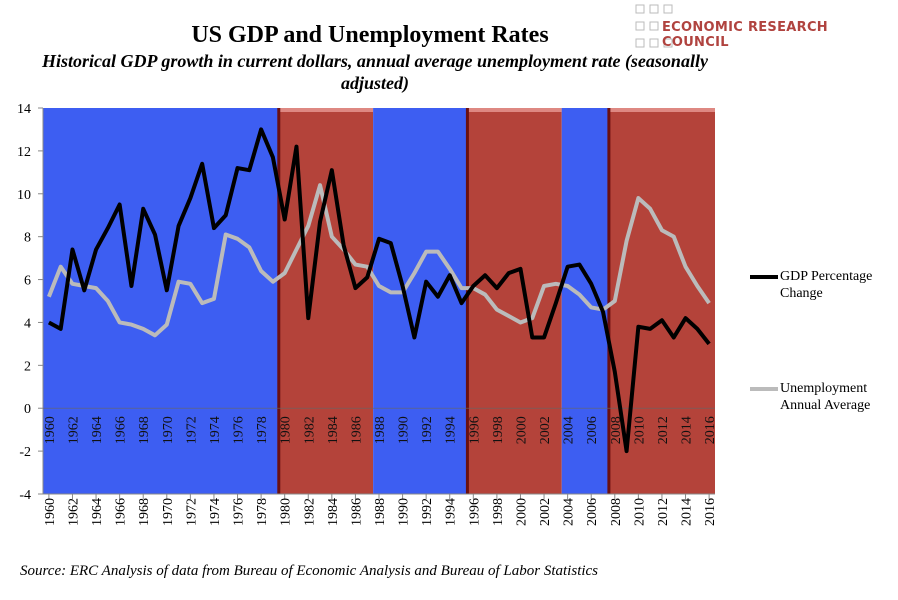 This screenshot has height=600, width=898. Describe the element at coordinates (498, 430) in the screenshot. I see `x-tick-label-inner: 1998` at that location.